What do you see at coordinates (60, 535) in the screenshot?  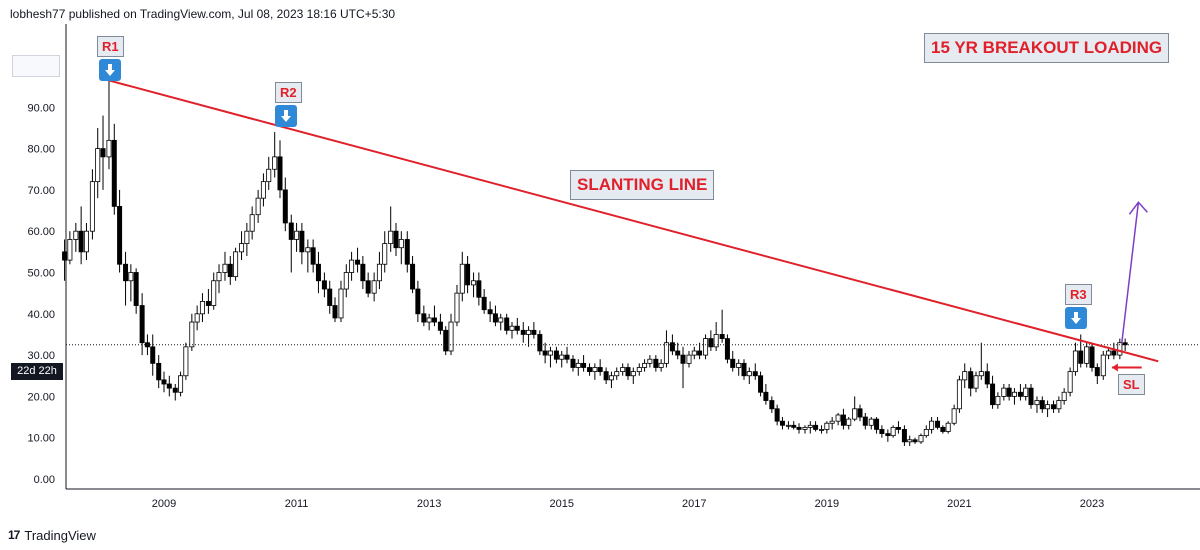 I see `tradingview-brand: TradingView` at bounding box center [60, 535].